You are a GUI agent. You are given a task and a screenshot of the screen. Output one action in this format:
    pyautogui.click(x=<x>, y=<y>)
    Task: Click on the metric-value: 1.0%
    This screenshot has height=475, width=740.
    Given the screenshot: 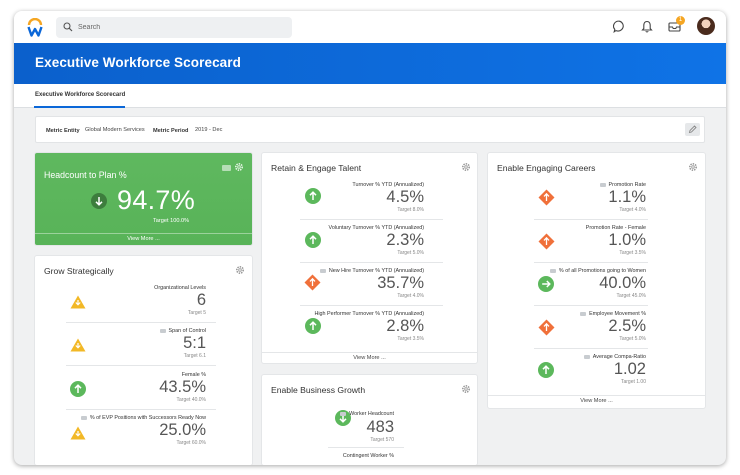 What is the action you would take?
    pyautogui.click(x=627, y=240)
    